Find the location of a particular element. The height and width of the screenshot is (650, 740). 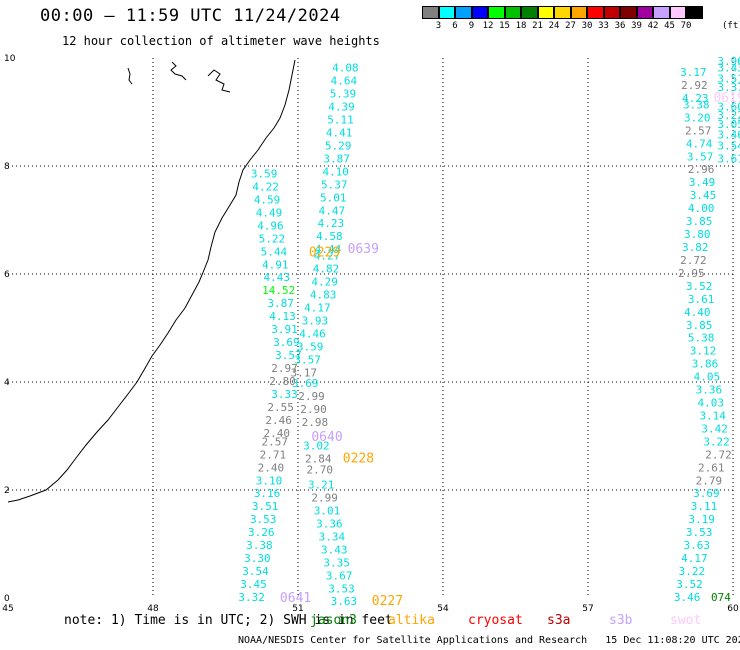

wave-height-value: 5.01 is located at coordinates (333, 197).